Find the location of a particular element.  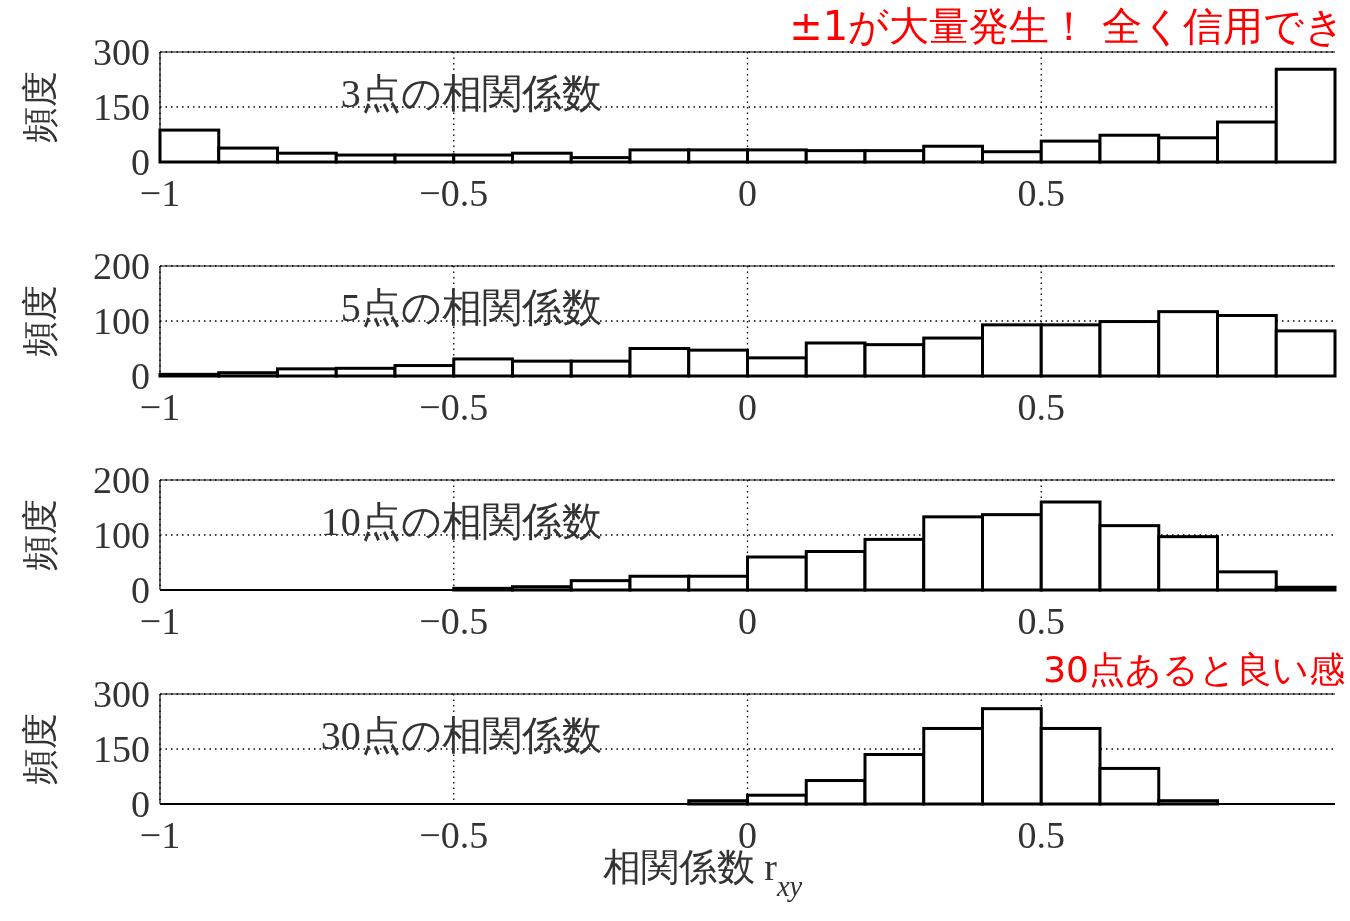

text: 10点の相関係数 is located at coordinates (461, 521).